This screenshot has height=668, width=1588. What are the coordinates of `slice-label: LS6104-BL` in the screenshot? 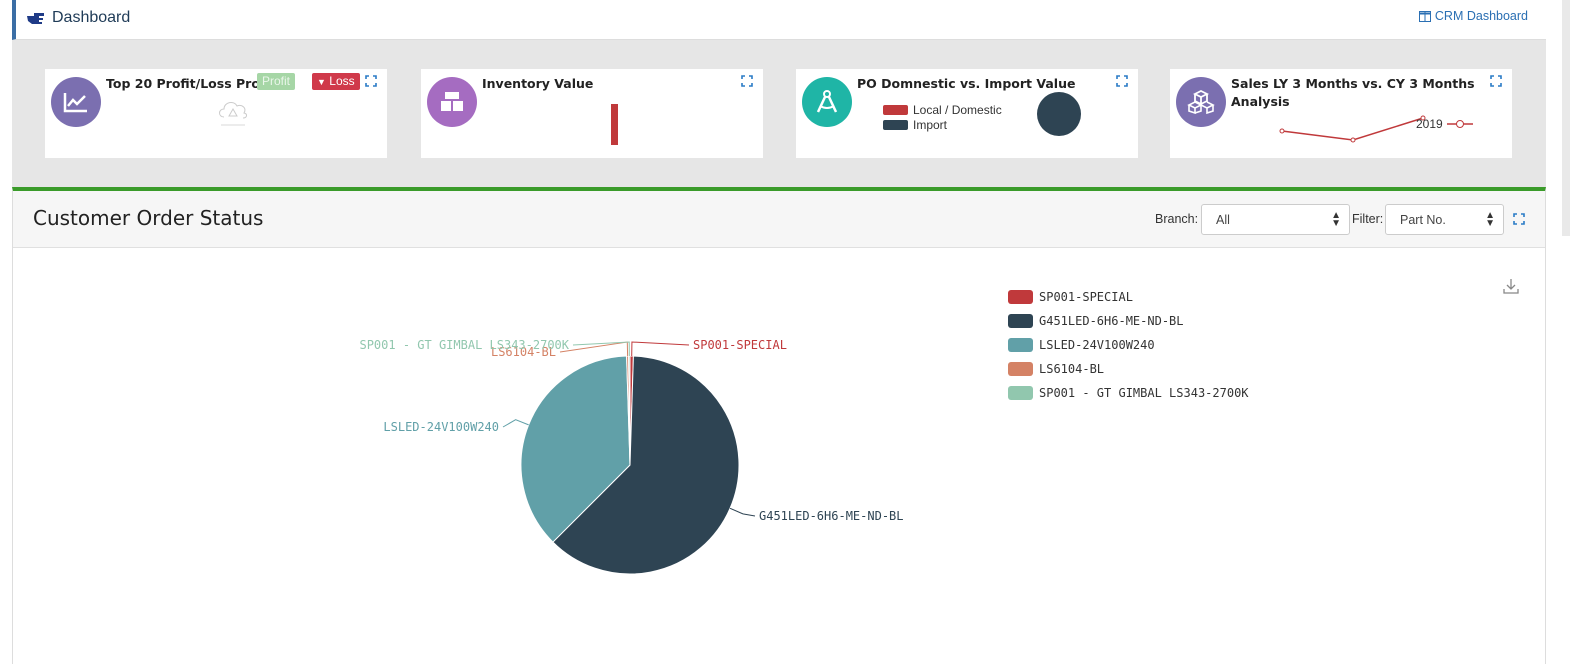 It's located at (523, 352).